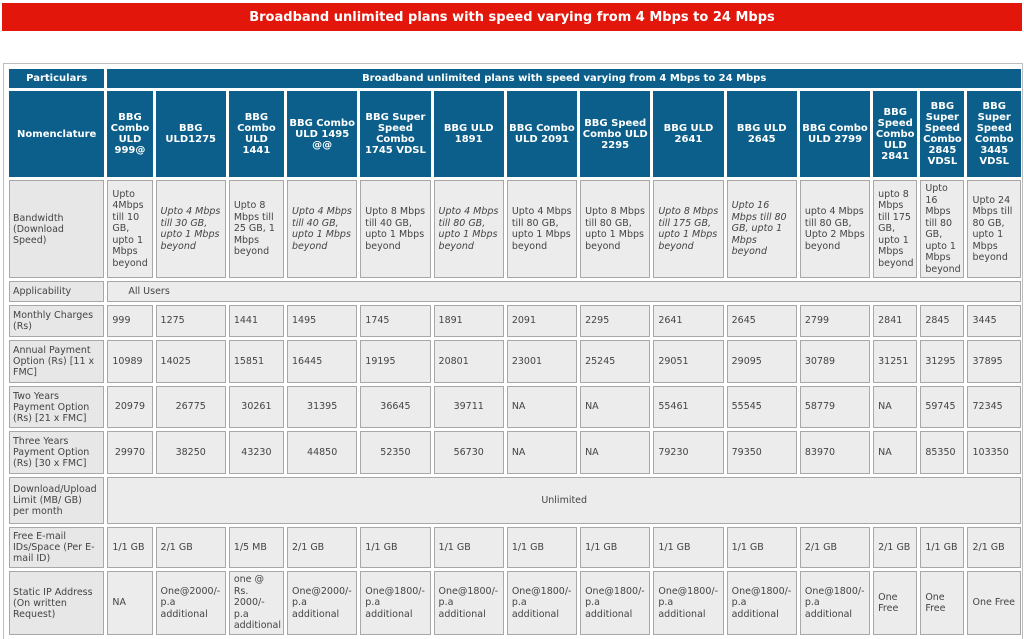  I want to click on particulars-label: Particulars, so click(57, 78).